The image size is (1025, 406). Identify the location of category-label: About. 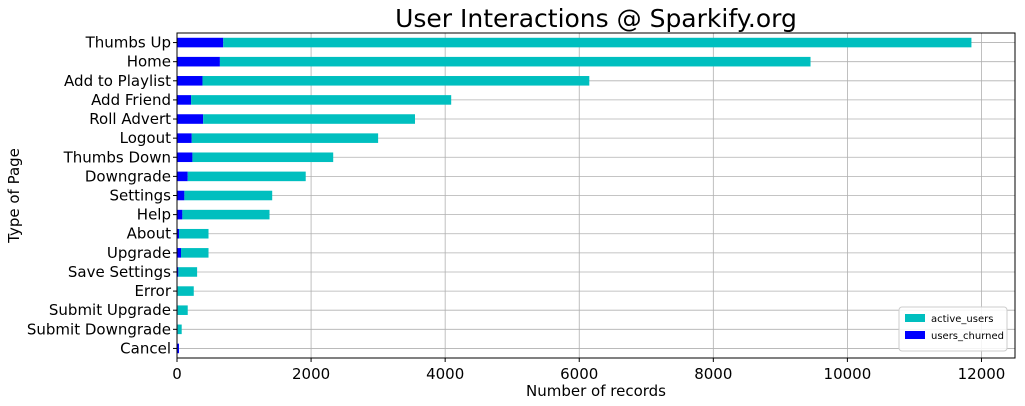
(149, 234).